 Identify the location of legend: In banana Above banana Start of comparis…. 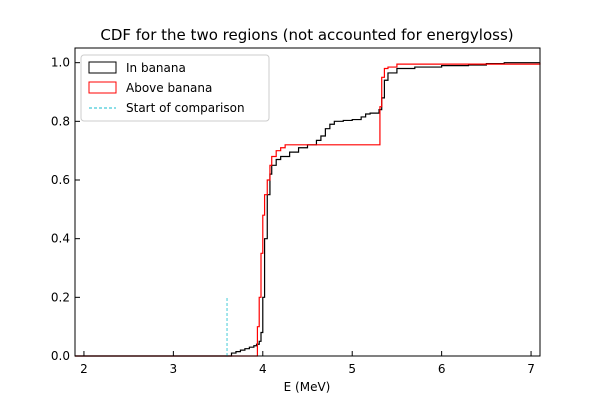
(175, 88).